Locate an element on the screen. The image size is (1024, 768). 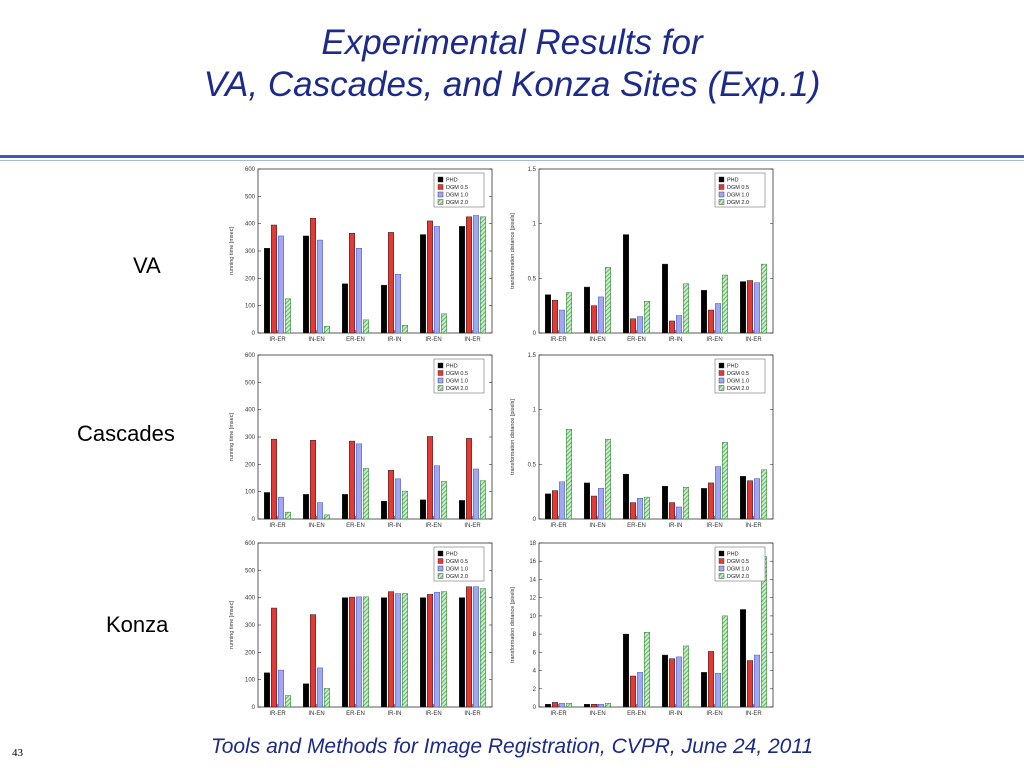
y-tick-label: 300 is located at coordinates (250, 626).